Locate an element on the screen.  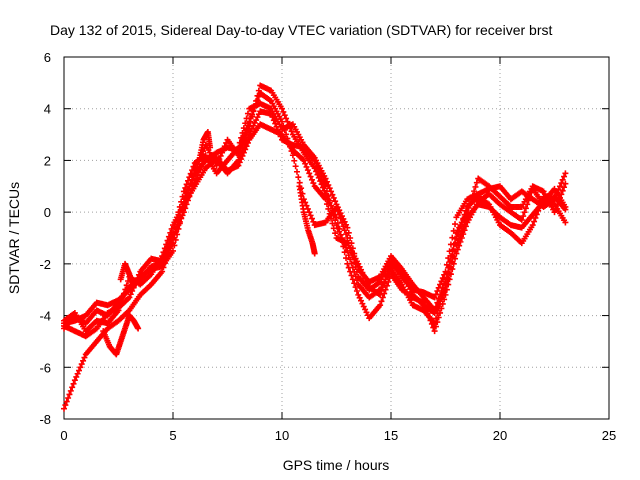
y-tick-label: 4 is located at coordinates (47, 109).